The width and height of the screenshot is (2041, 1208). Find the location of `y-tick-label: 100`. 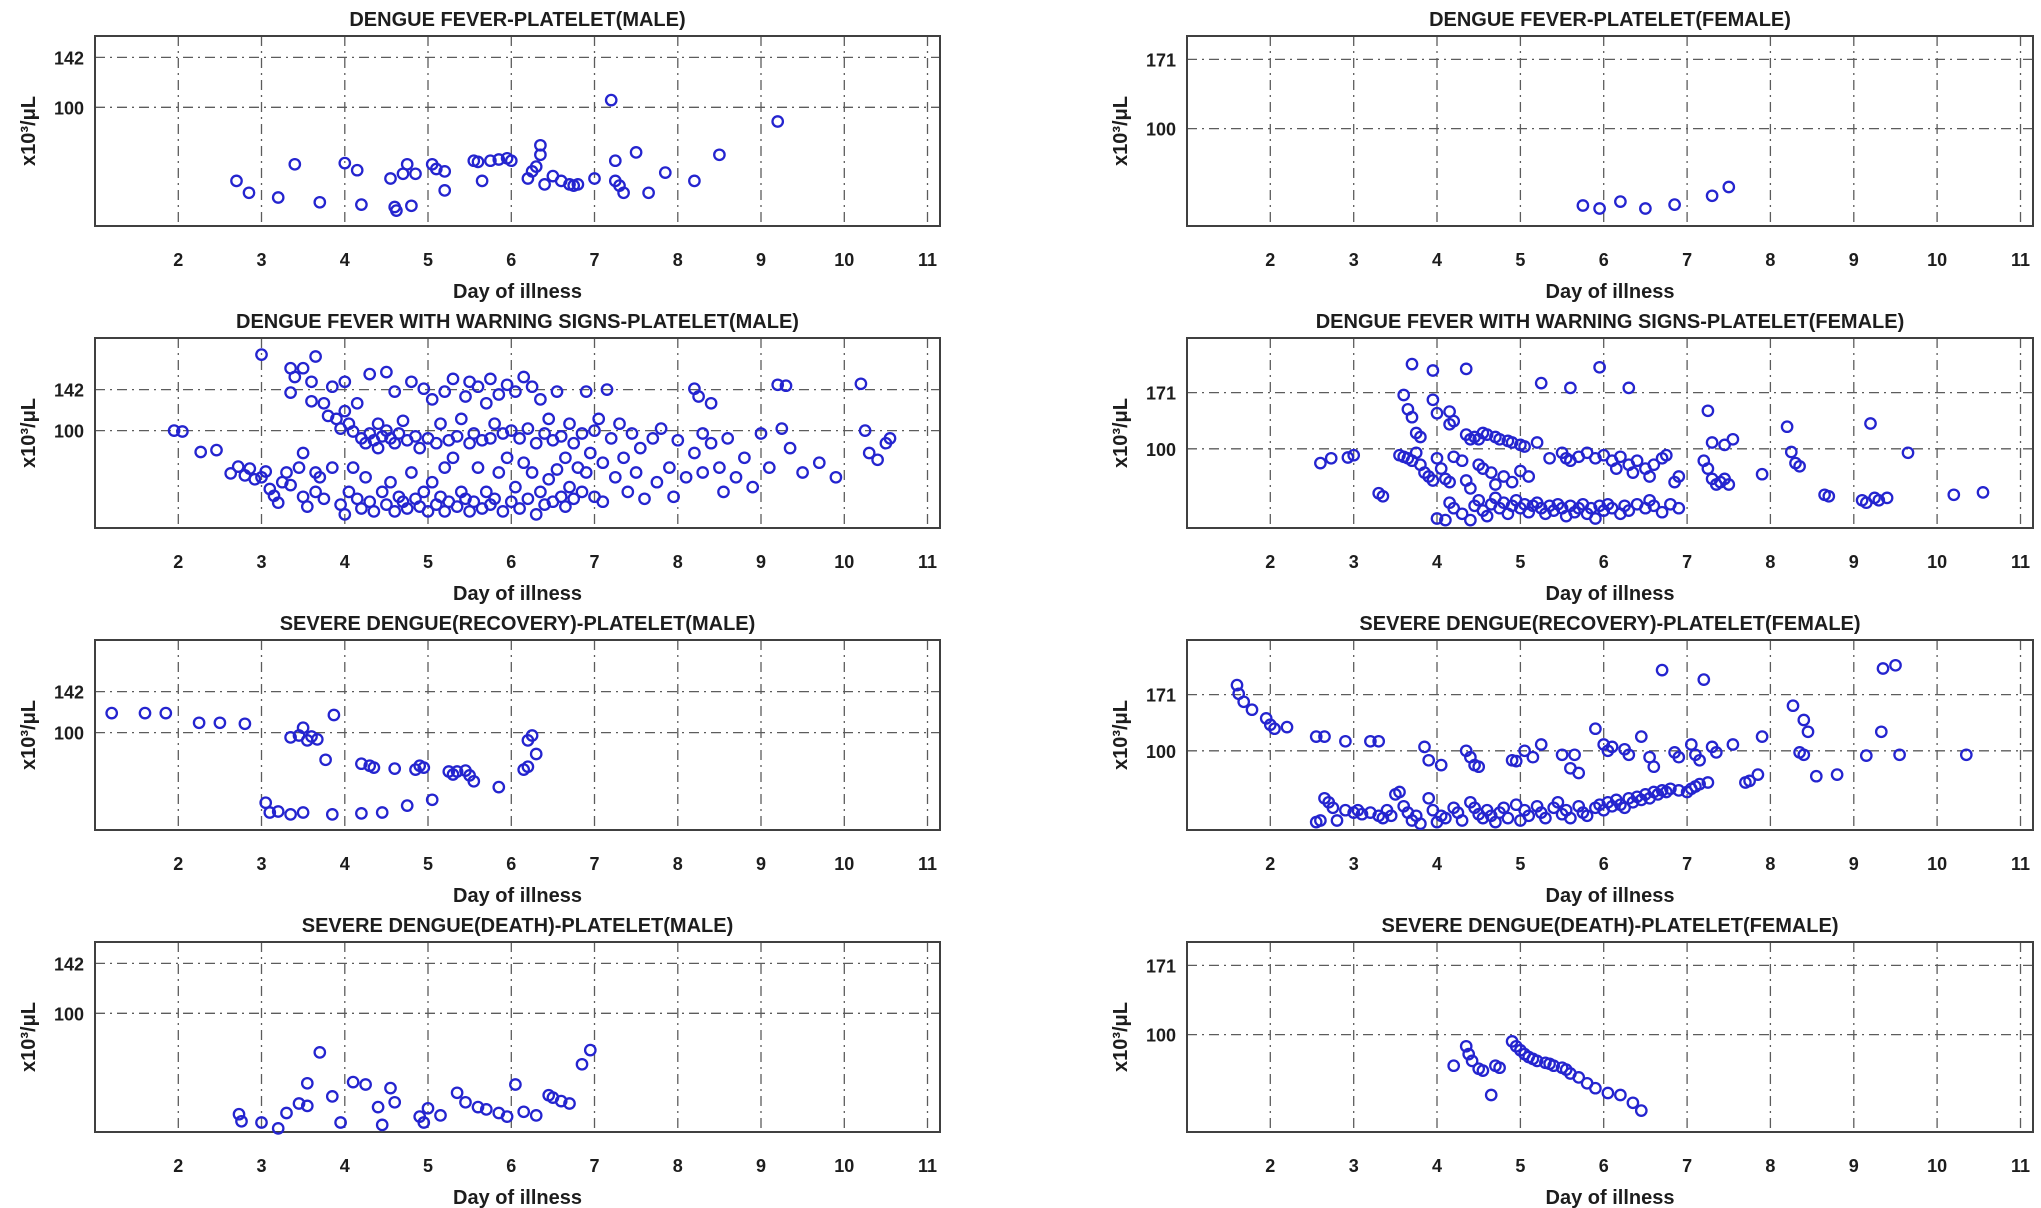

y-tick-label: 100 is located at coordinates (69, 432).